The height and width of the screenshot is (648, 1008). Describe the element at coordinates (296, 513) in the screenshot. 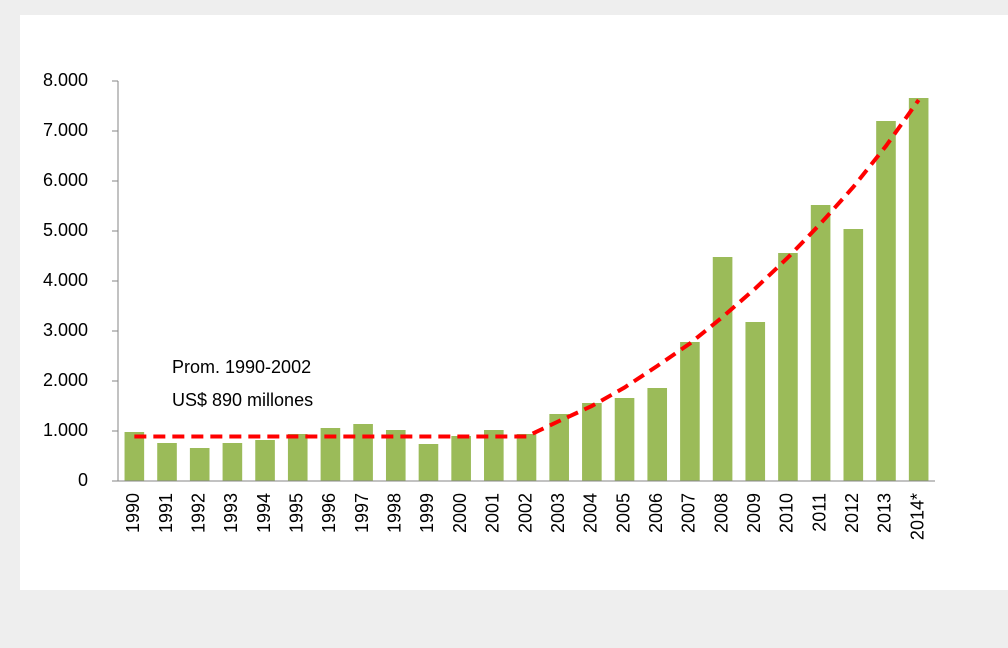

I see `x-tick-label: 1995` at that location.